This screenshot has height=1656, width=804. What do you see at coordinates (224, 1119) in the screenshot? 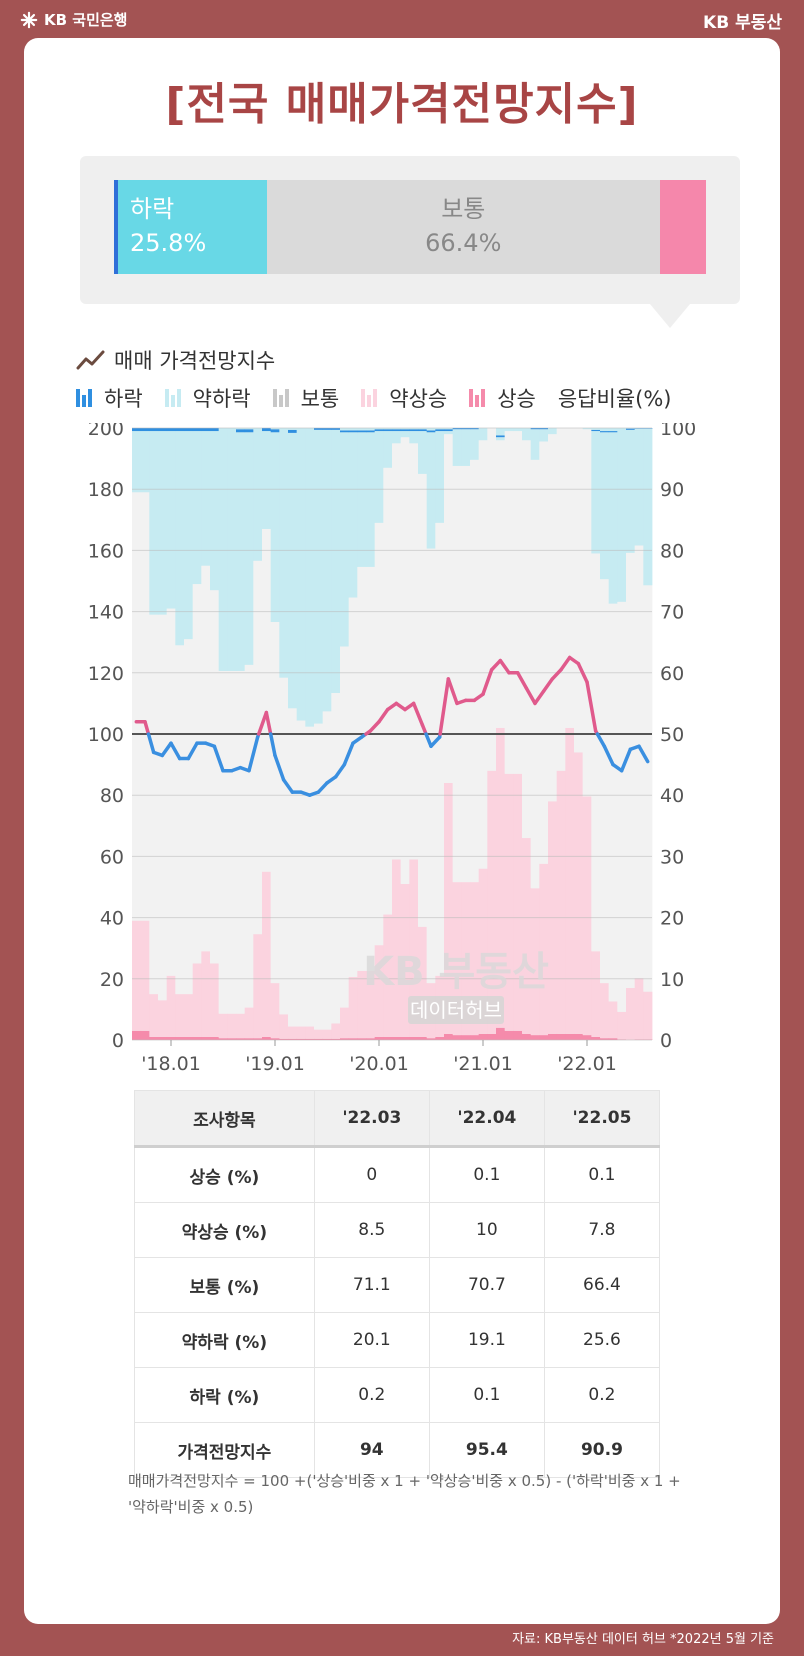
I see `table-header-cell: 조사항목` at bounding box center [224, 1119].